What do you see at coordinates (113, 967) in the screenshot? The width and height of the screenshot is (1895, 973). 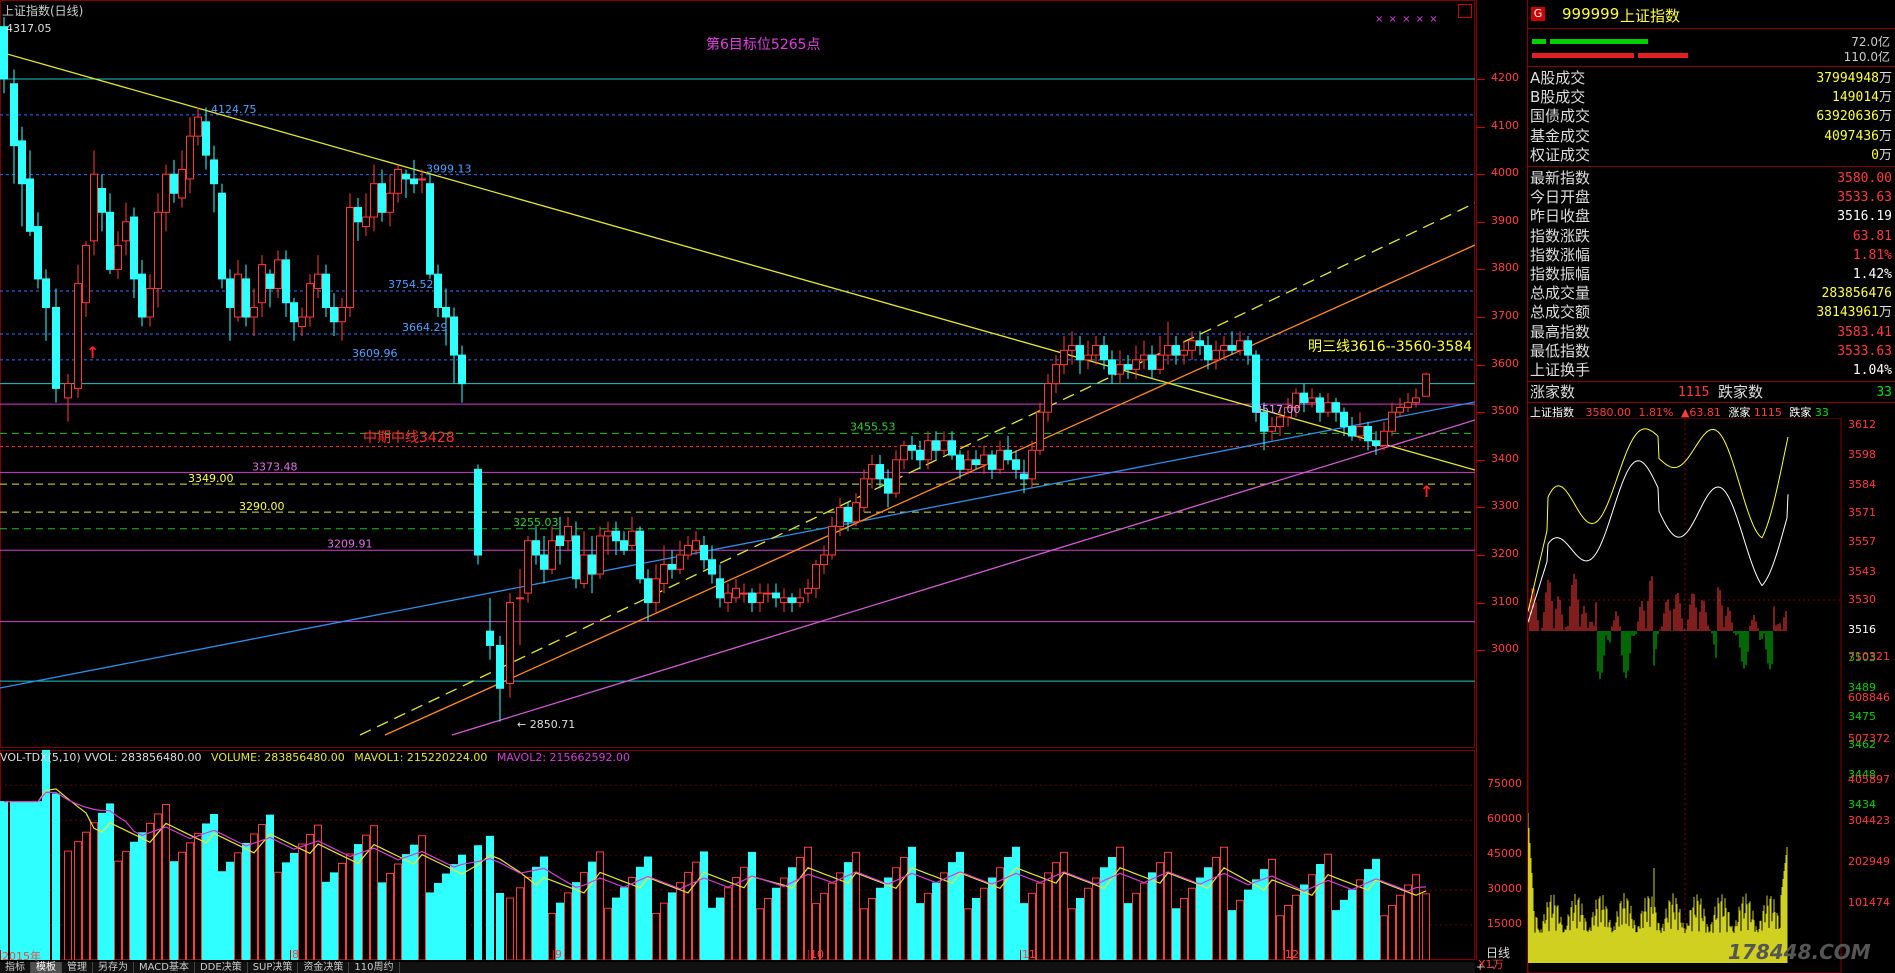 I see `indicator-tab: 另存为` at bounding box center [113, 967].